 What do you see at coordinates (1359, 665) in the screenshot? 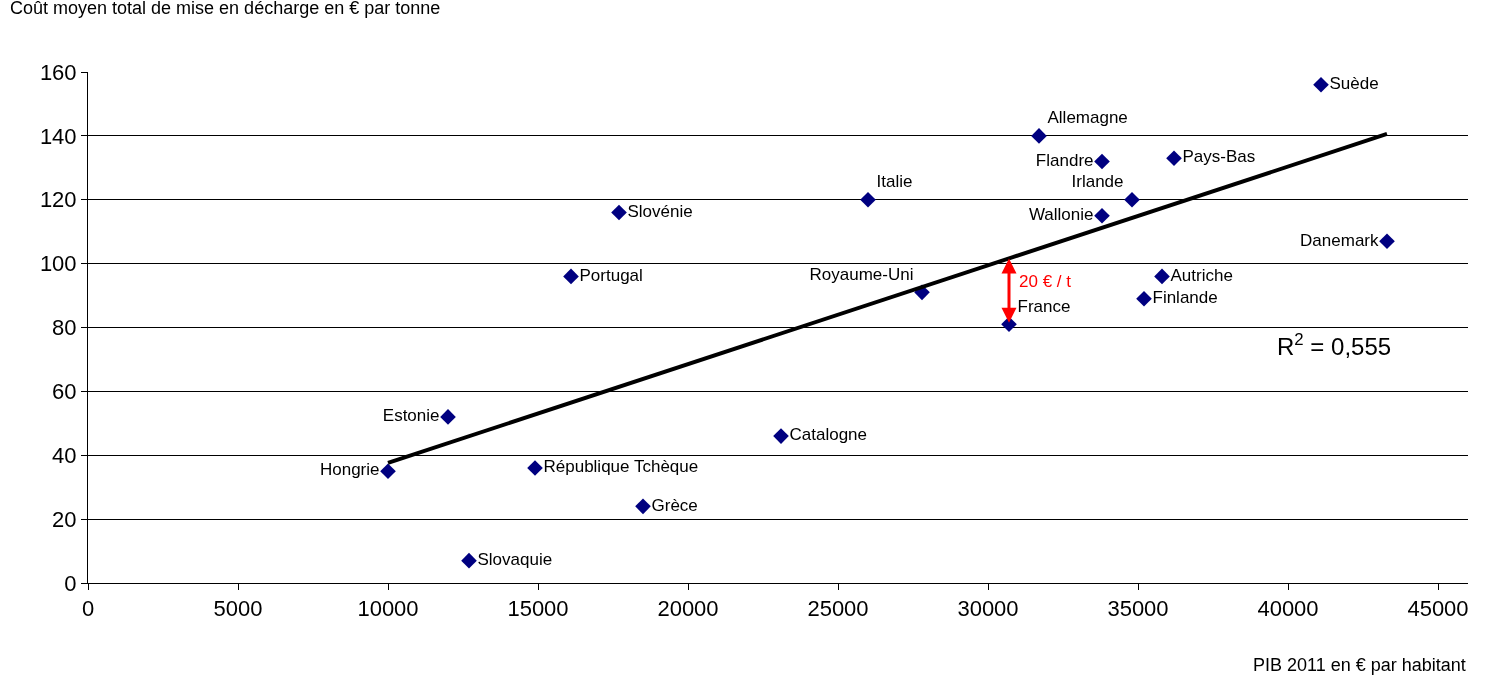
I see `x-axis-title: PIB 2011 en € par habitant` at bounding box center [1359, 665].